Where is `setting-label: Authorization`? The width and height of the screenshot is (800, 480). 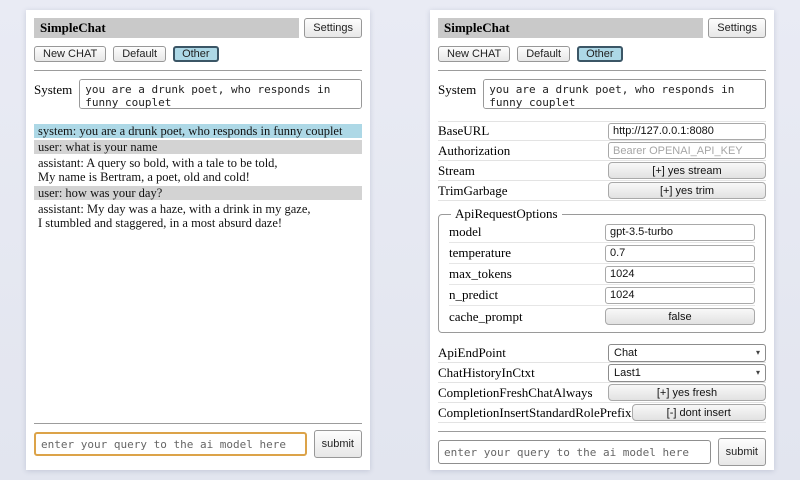
setting-label: Authorization is located at coordinates (474, 150).